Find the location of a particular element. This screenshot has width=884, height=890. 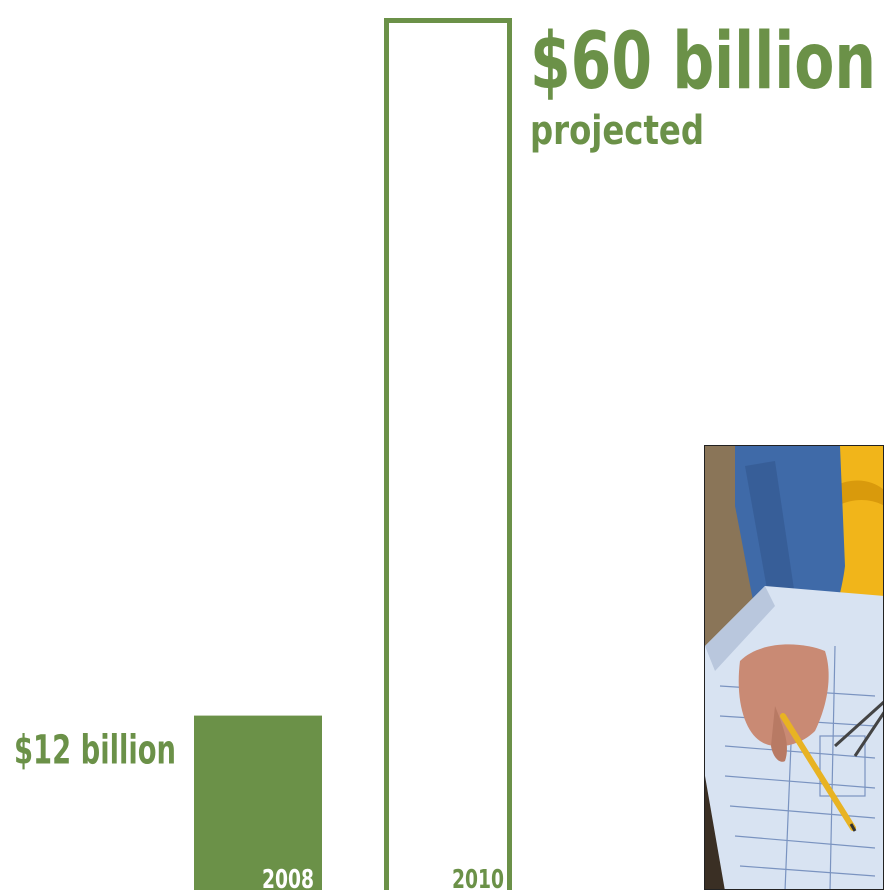

value-label-2010: $60 billion is located at coordinates (703, 62).